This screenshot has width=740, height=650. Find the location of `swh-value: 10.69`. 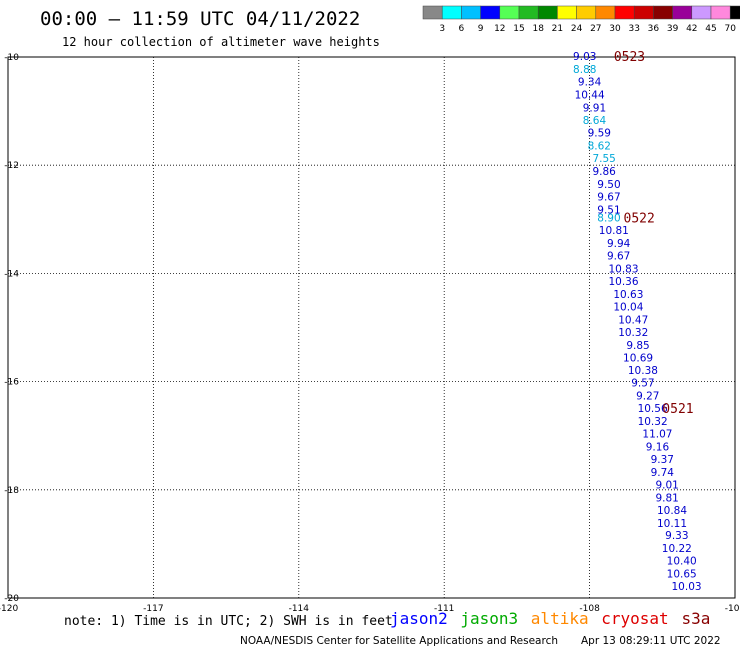

swh-value: 10.69 is located at coordinates (638, 358).